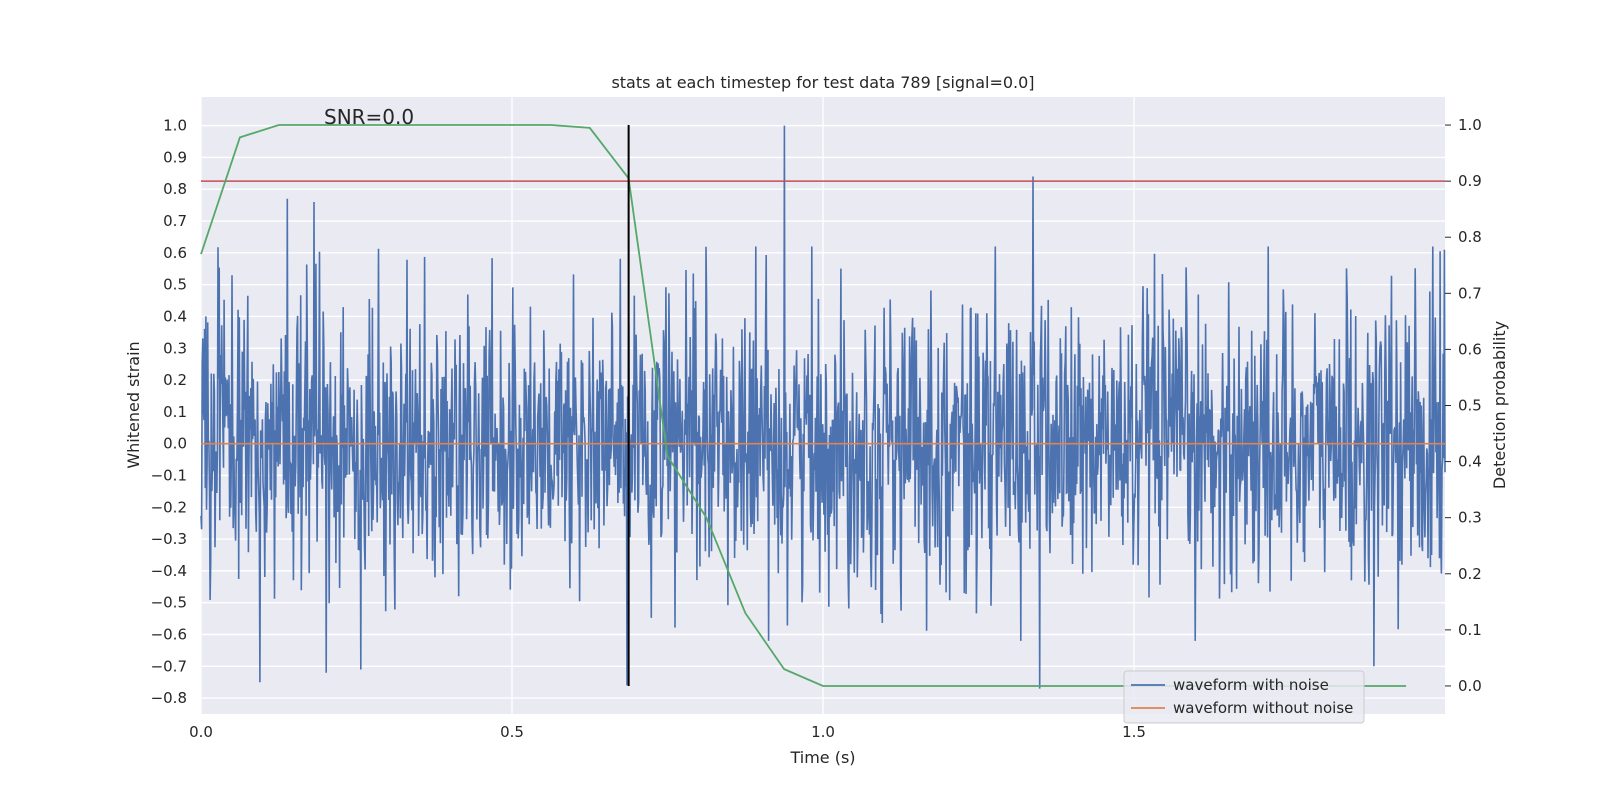 The width and height of the screenshot is (1600, 800). I want to click on y2-tick-label: 0.7, so click(1470, 293).